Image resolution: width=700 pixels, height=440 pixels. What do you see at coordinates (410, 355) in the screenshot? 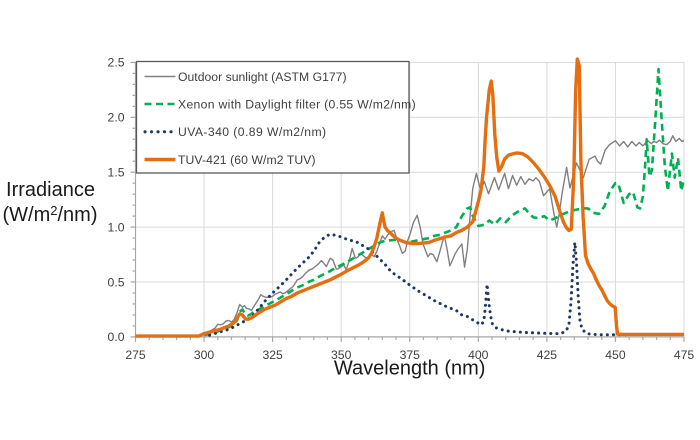
I see `svg-text: 375` at bounding box center [410, 355].